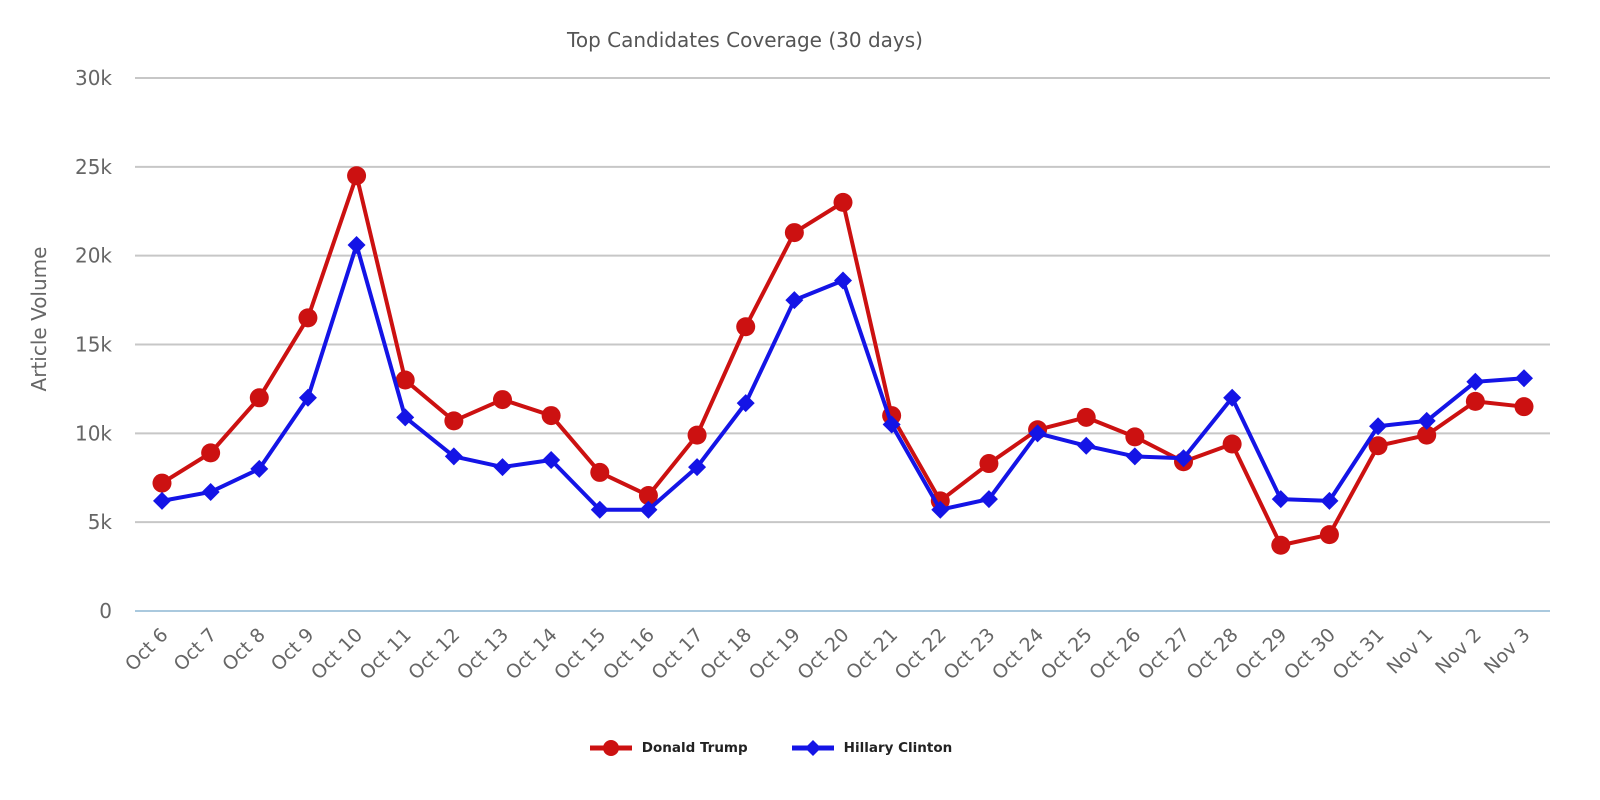  Describe the element at coordinates (921, 654) in the screenshot. I see `x-tick-label: Oct 22` at that location.